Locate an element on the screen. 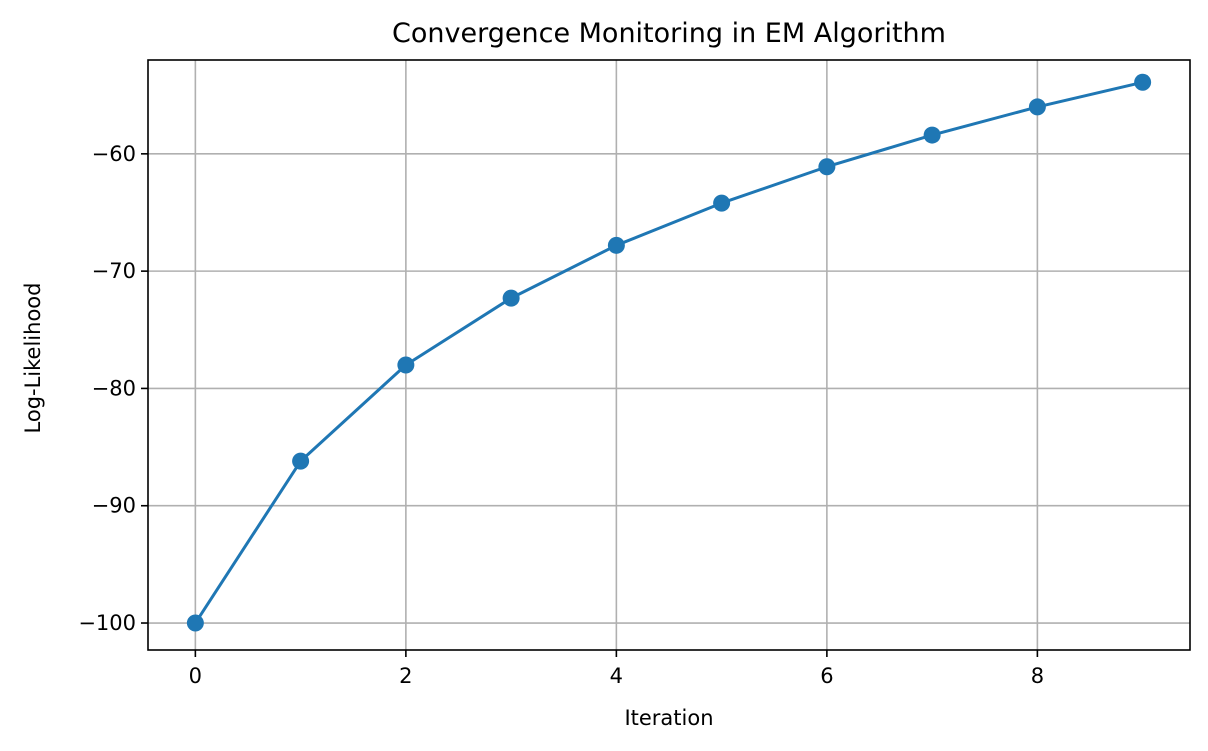 This screenshot has width=1208, height=751. y-tick-label: −70 is located at coordinates (114, 271).